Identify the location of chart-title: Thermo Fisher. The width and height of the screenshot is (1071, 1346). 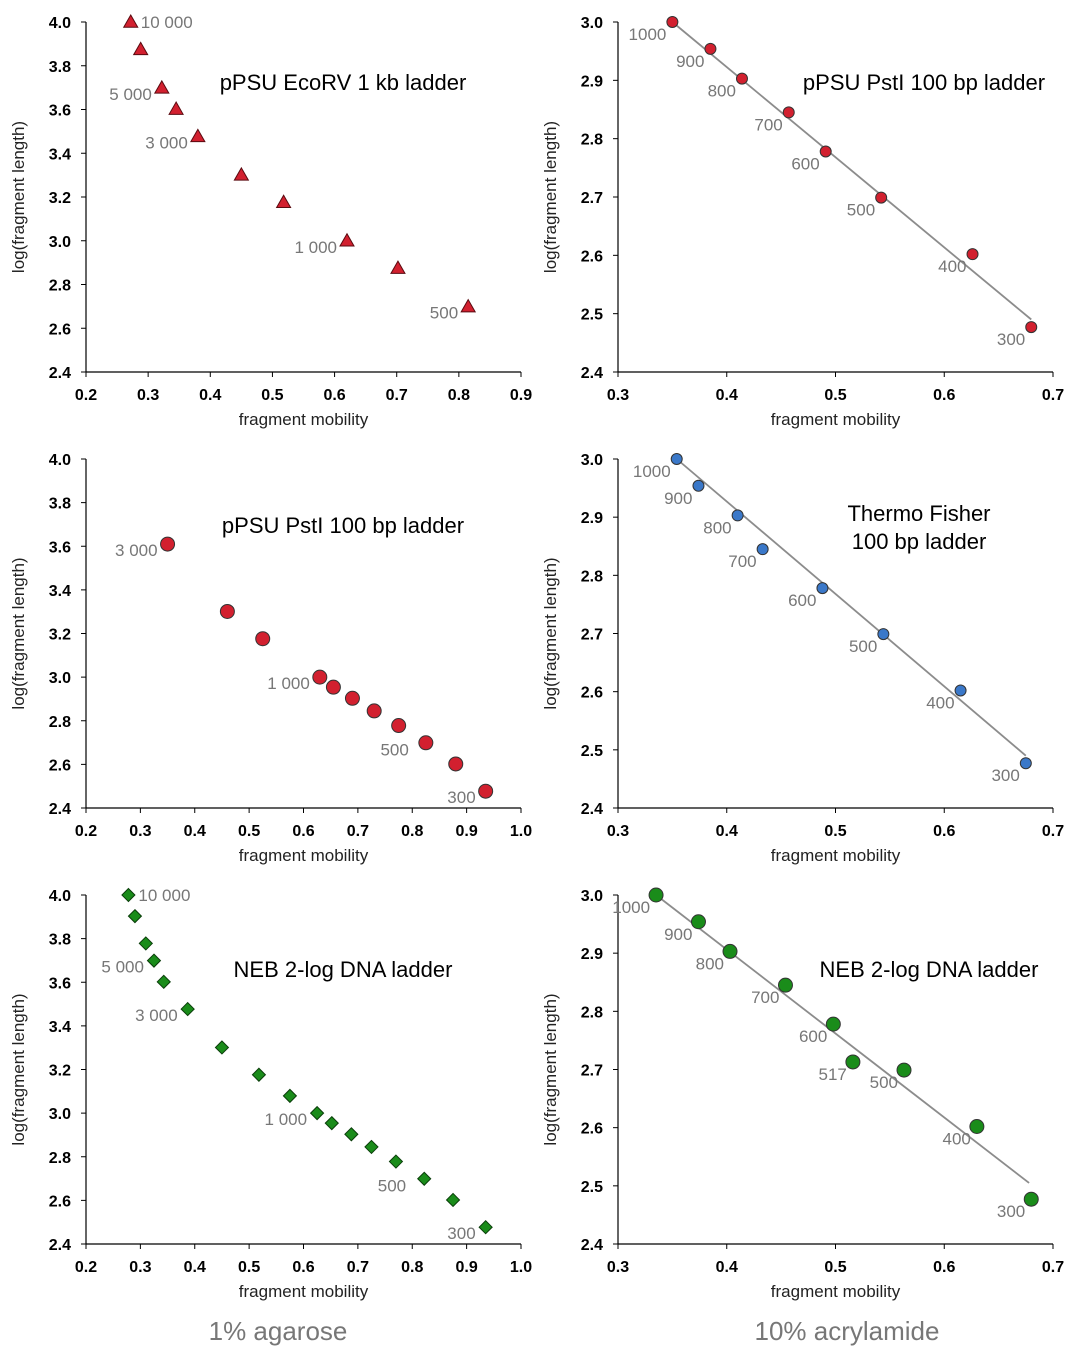
(918, 513).